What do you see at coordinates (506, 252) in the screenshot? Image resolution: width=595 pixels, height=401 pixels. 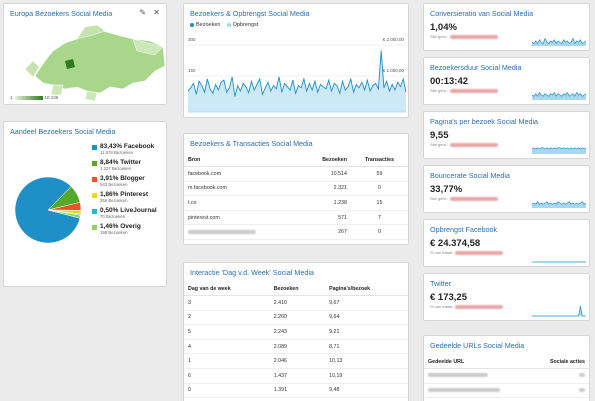 I see `kpi-comparison: % van totaal:` at bounding box center [506, 252].